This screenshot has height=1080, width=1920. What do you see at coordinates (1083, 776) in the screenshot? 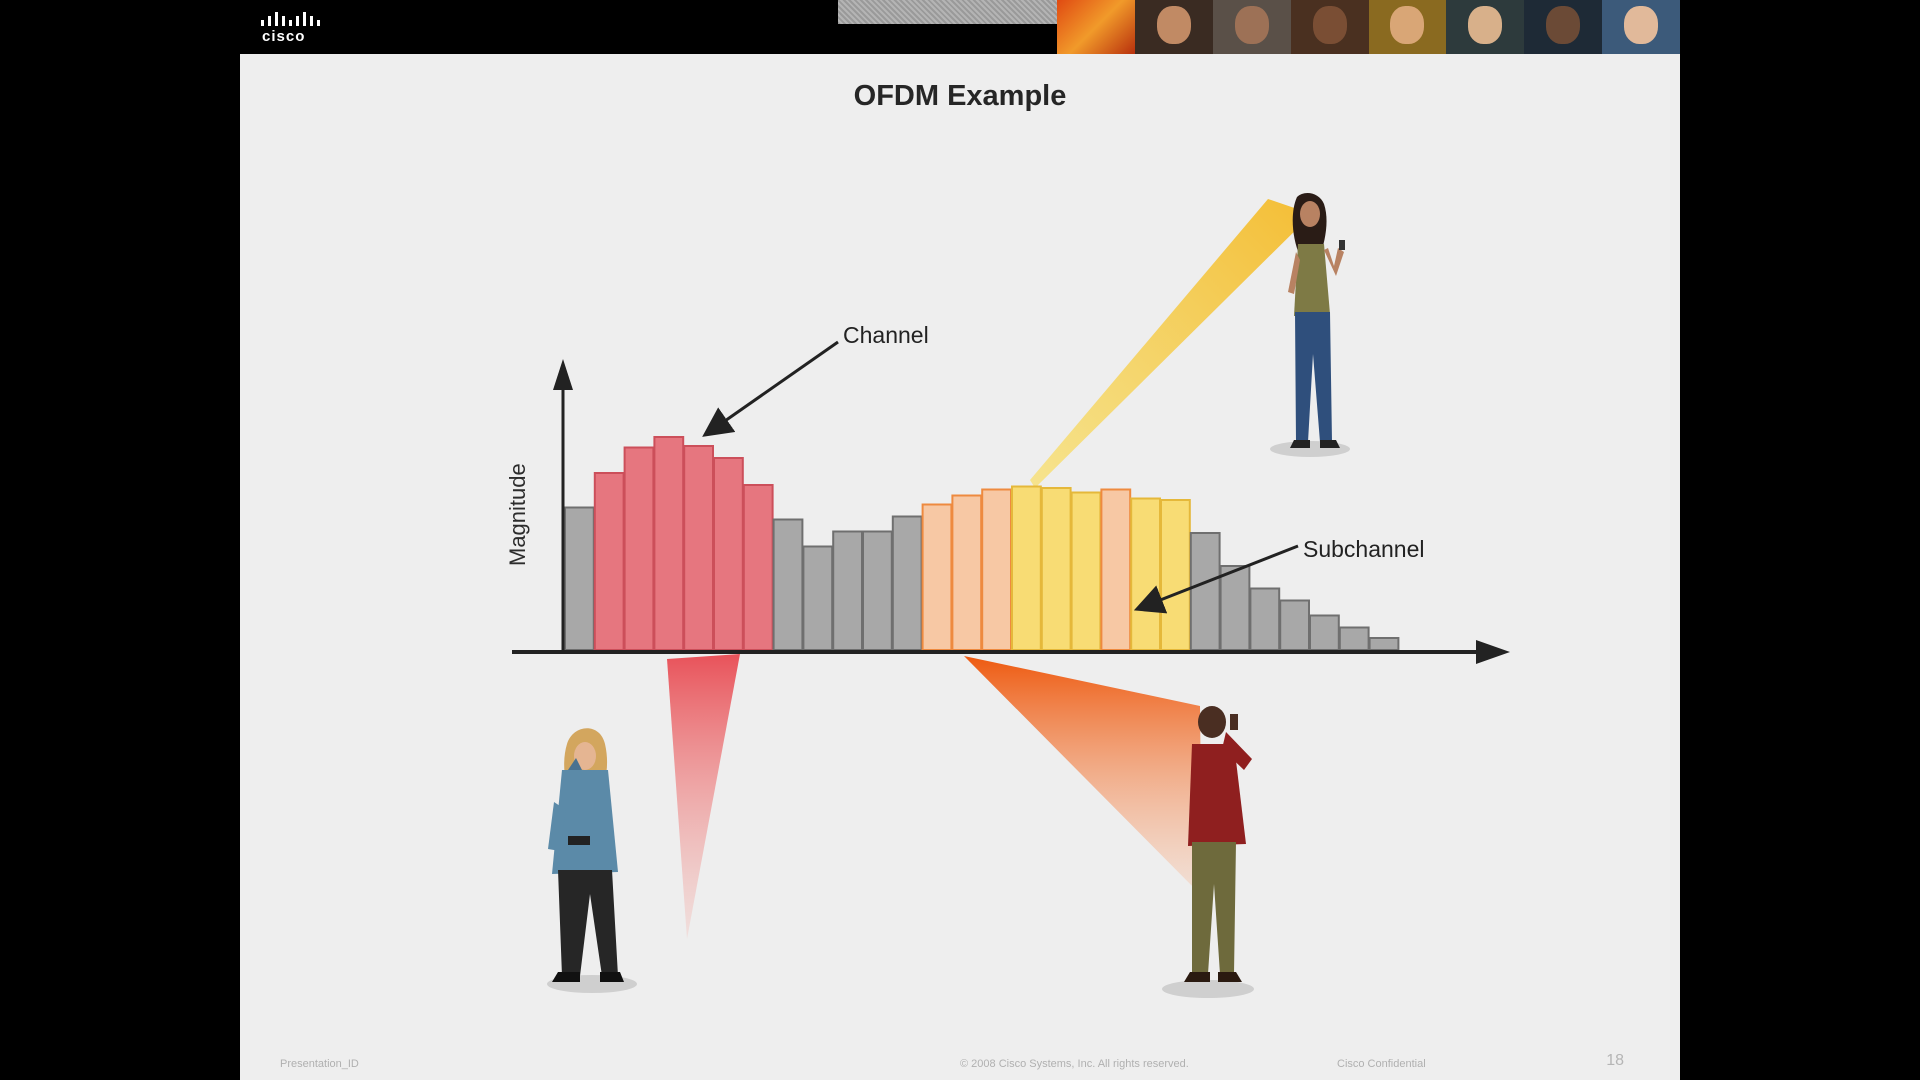
I see `orange-beam` at bounding box center [1083, 776].